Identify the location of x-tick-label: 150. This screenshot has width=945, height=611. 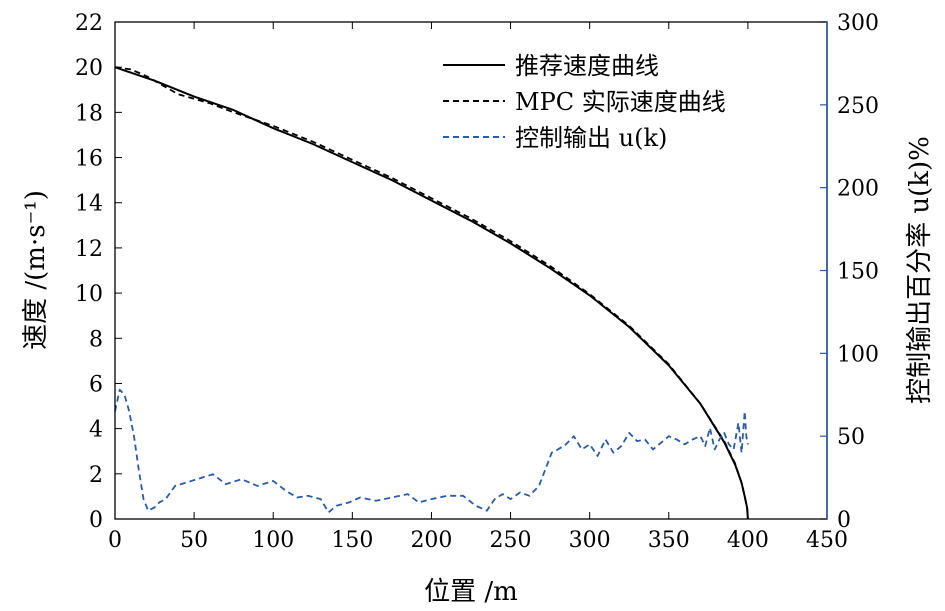
(352, 540).